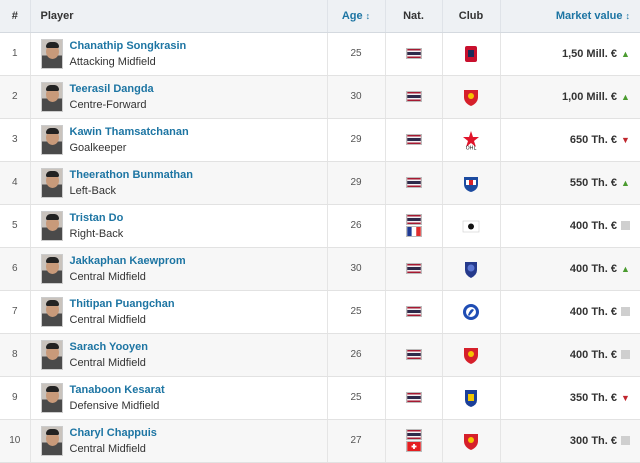 This screenshot has width=640, height=463. I want to click on row-number: 2, so click(15, 97).